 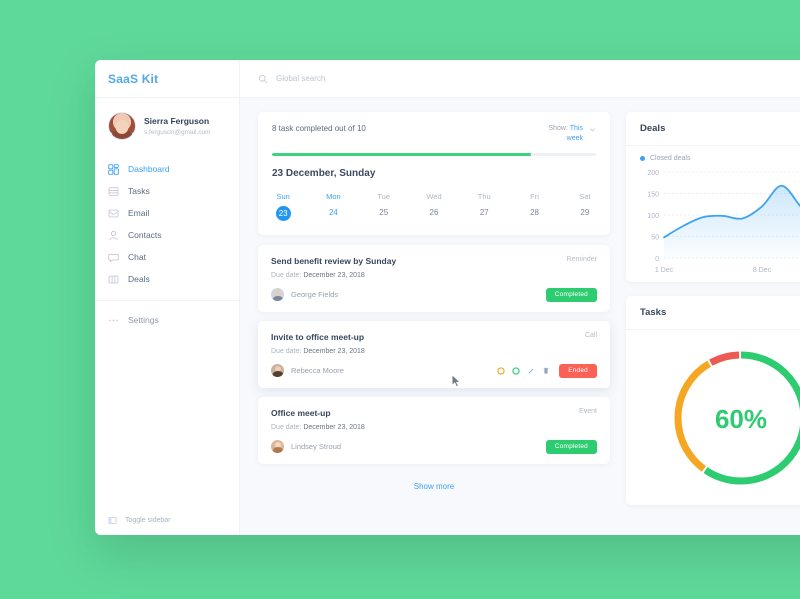 I want to click on day-name: Sat, so click(x=585, y=196).